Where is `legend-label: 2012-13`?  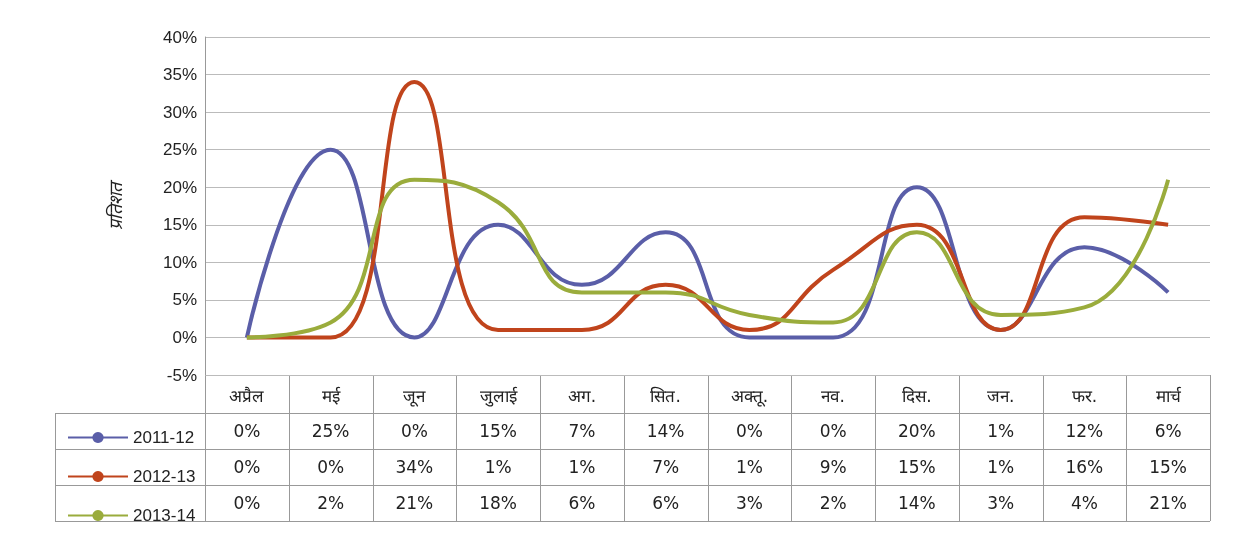
legend-label: 2012-13 is located at coordinates (164, 476).